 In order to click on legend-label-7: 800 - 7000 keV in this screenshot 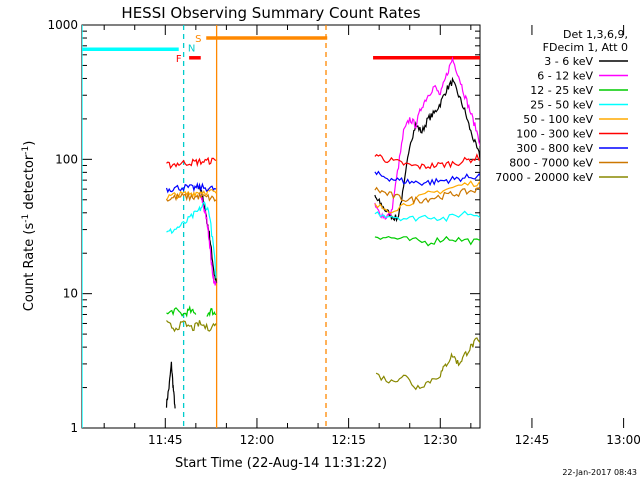, I will do `click(551, 163)`.